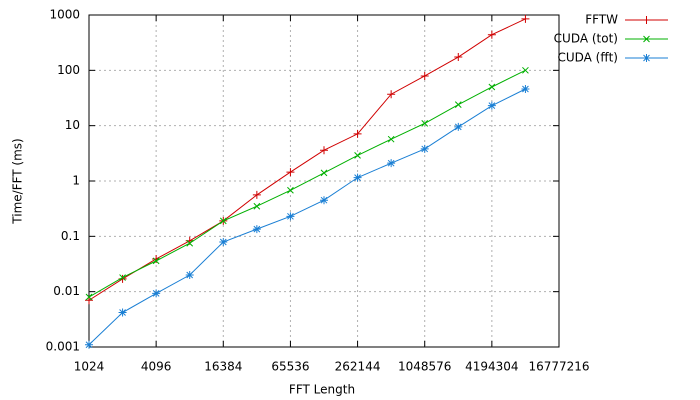 This screenshot has width=700, height=400. Describe the element at coordinates (66, 291) in the screenshot. I see `y-tick-label: 0.01` at that location.